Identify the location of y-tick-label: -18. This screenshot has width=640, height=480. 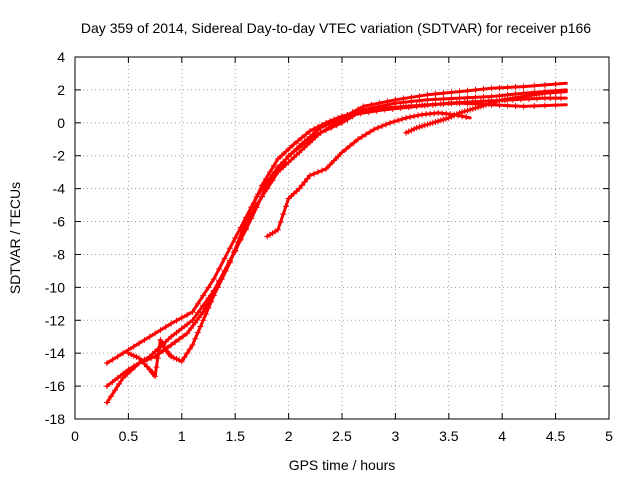
(55, 419).